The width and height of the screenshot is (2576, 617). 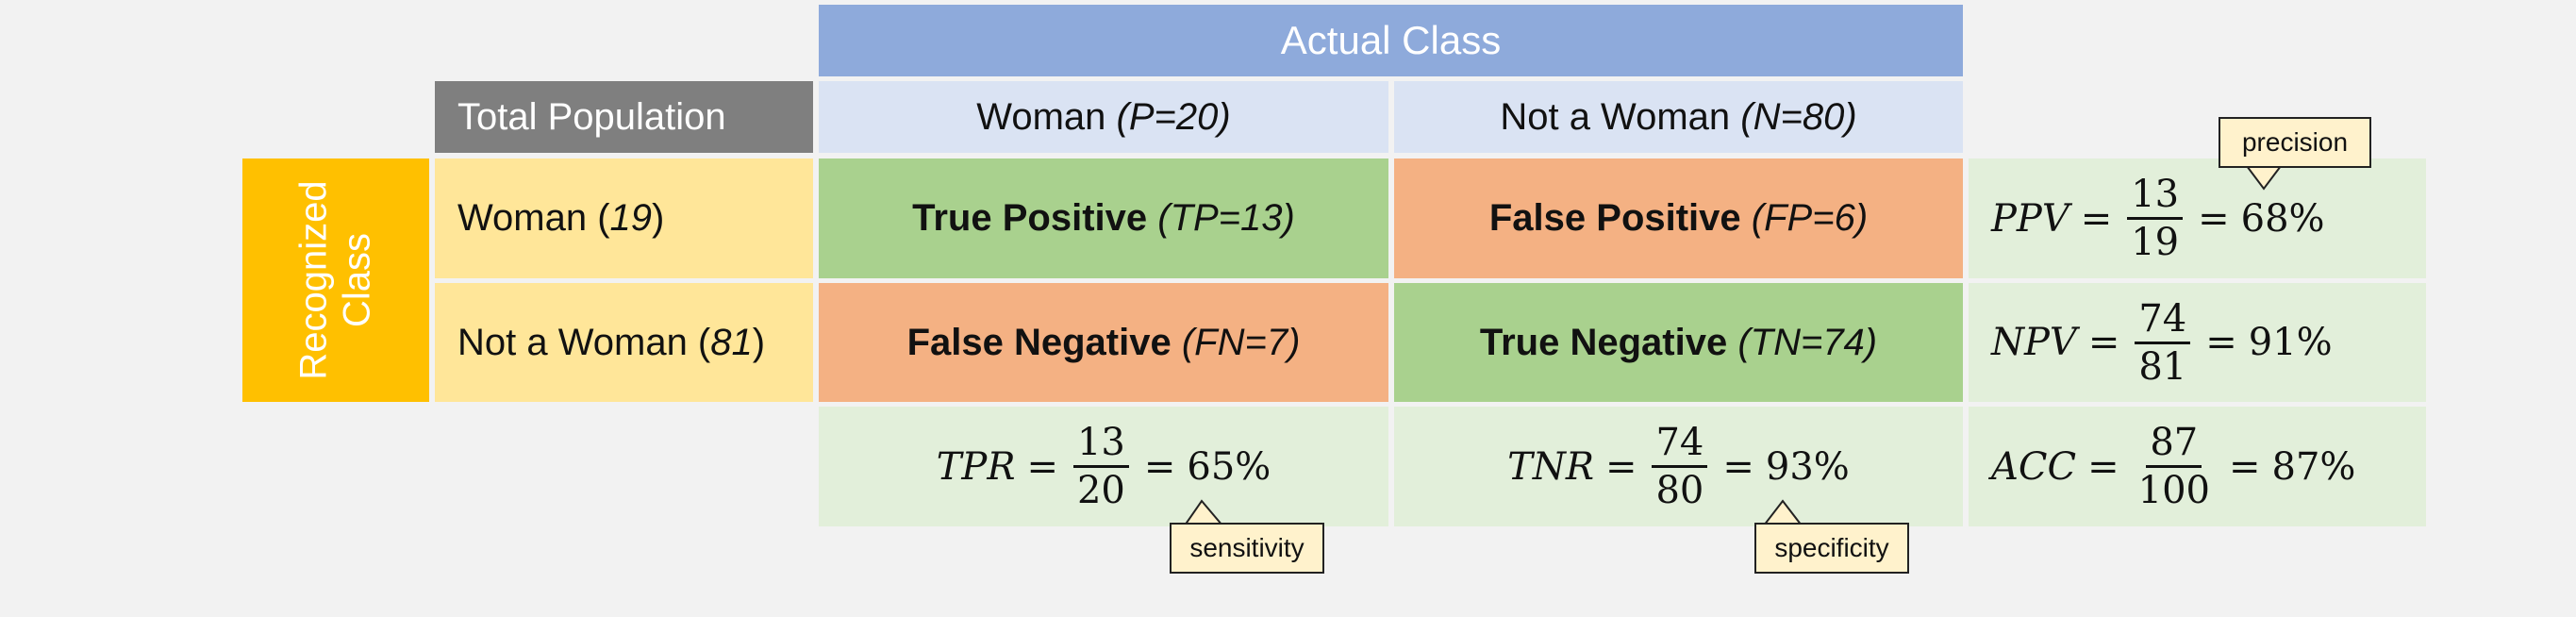 I want to click on ppv-cell: PPV = 13 19 = 68%, so click(x=2197, y=218).